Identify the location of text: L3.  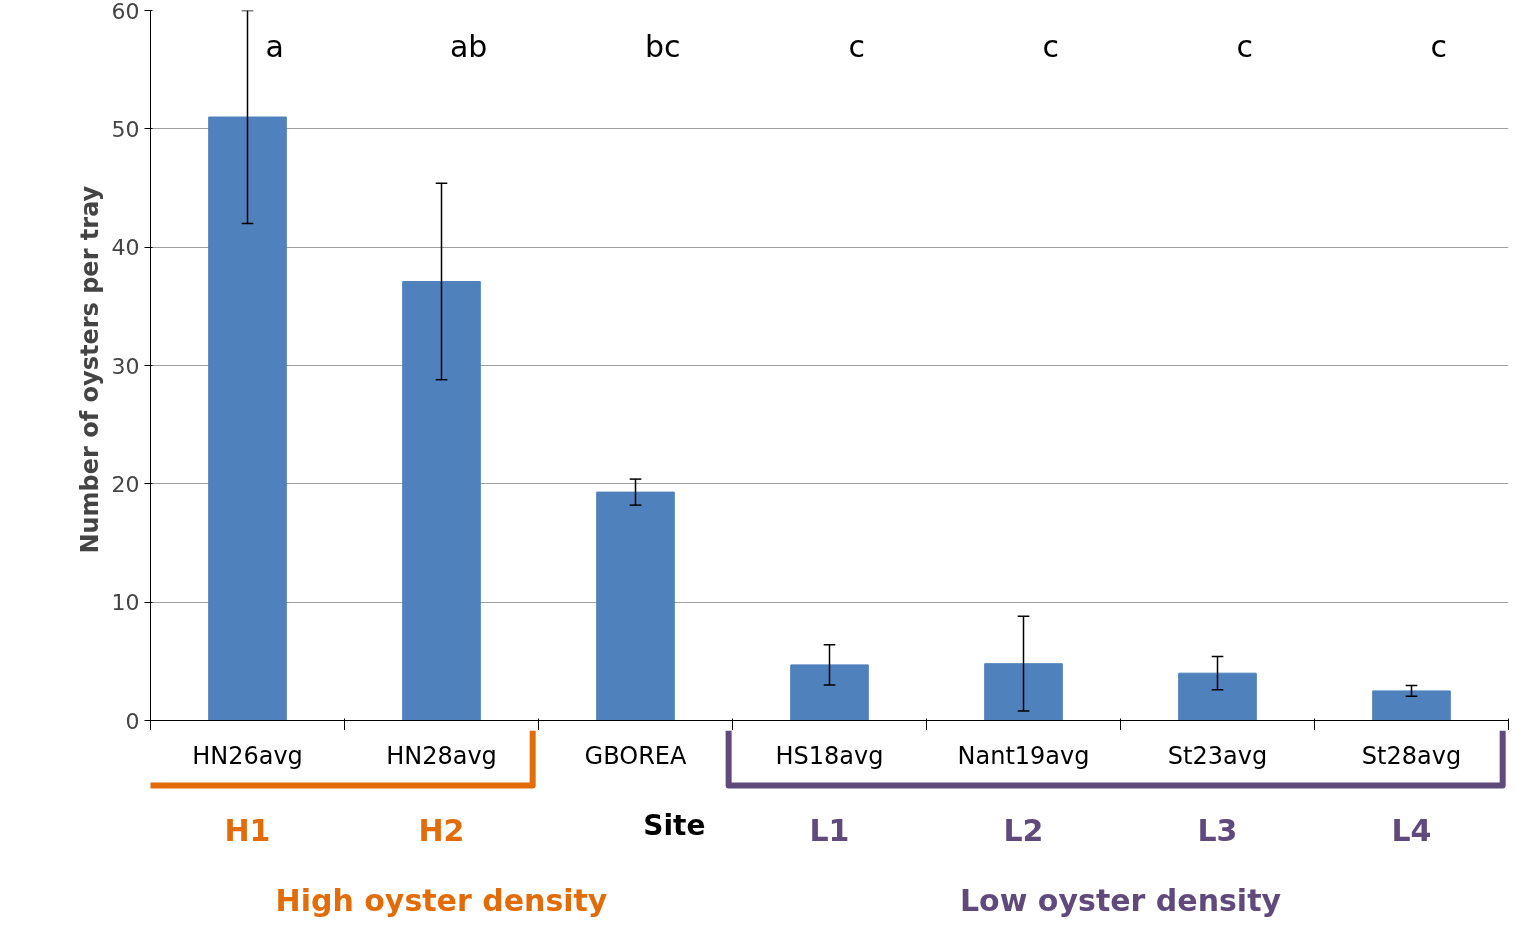
(1217, 830).